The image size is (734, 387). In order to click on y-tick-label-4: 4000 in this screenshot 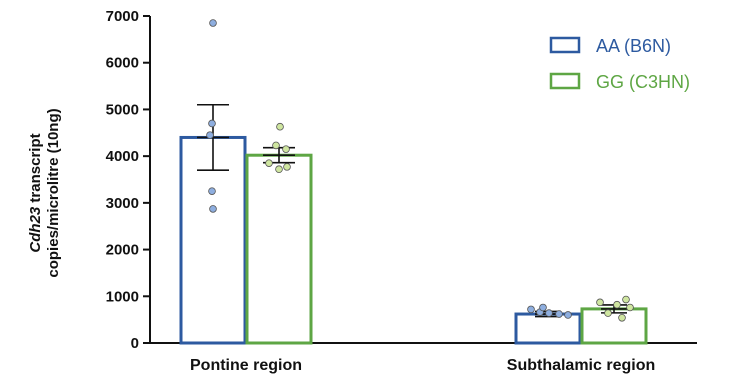, I will do `click(122, 156)`.